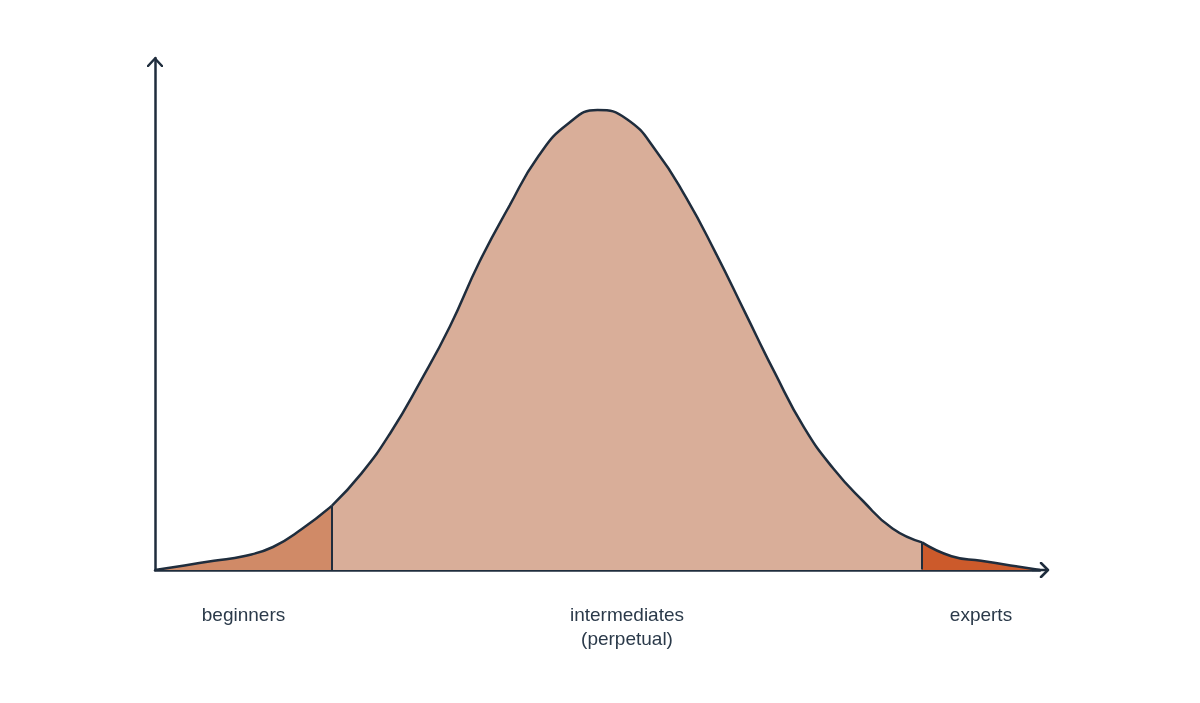  Describe the element at coordinates (981, 614) in the screenshot. I see `series-label: experts` at that location.